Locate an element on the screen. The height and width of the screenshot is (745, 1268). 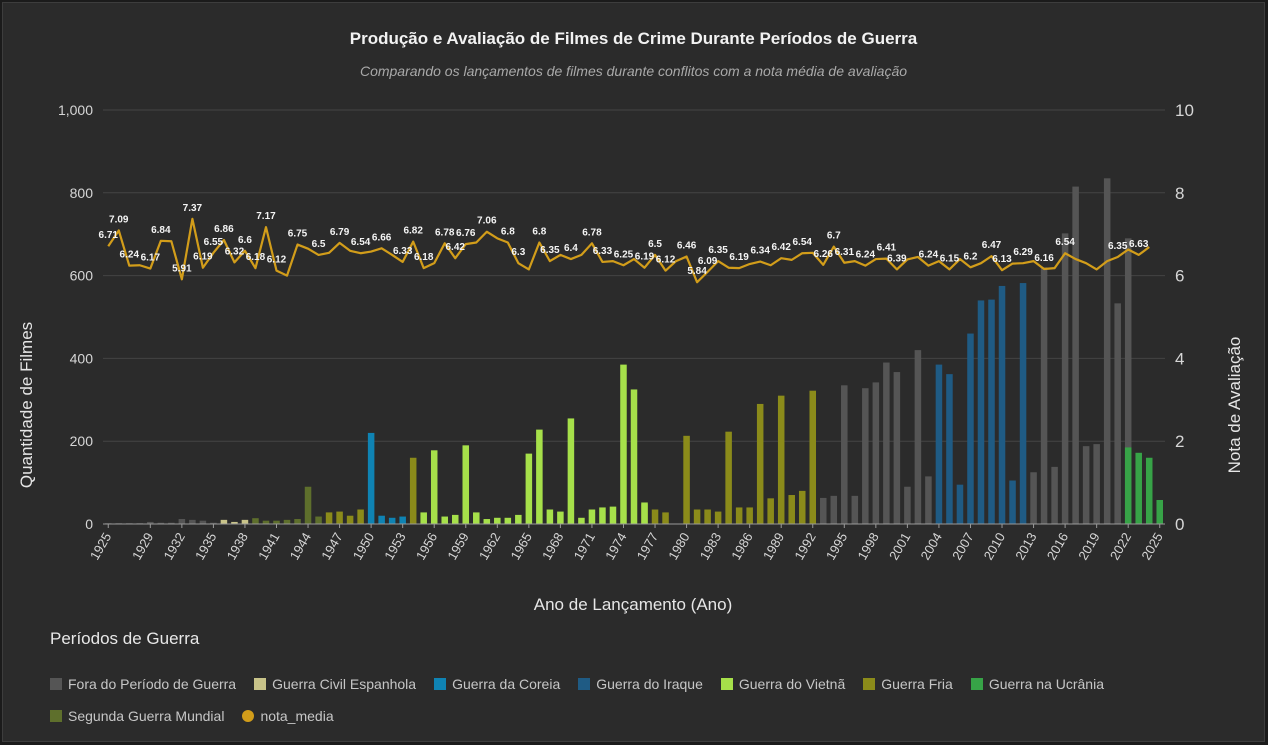
legend-label: Fora do Período de Guerra is located at coordinates (152, 684).